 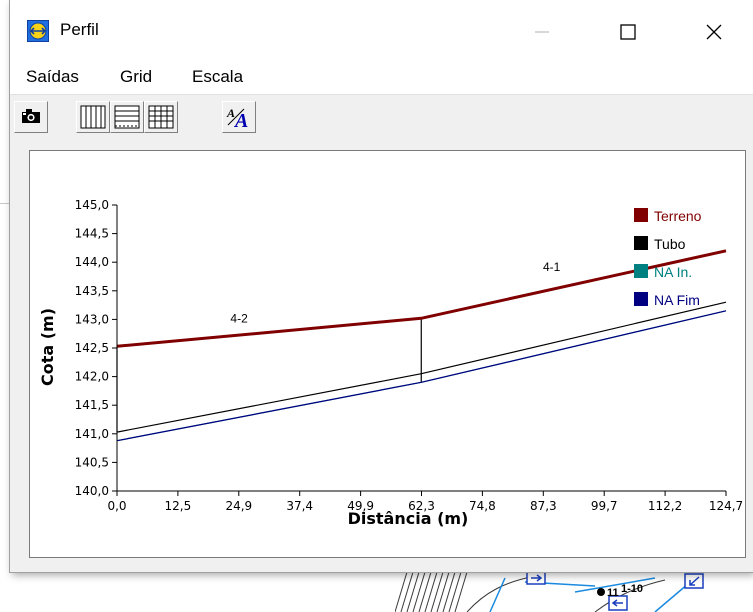 I want to click on font-scale-icon: A A, so click(x=239, y=117).